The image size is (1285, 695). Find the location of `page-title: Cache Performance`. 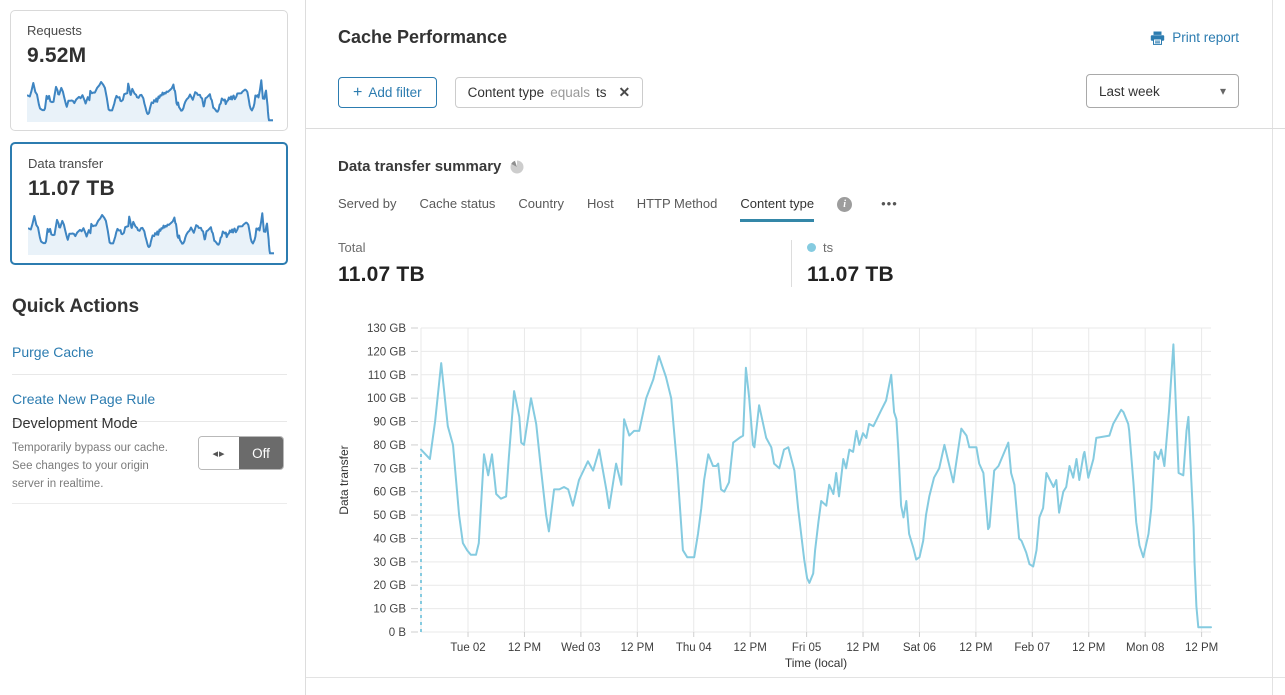

page-title: Cache Performance is located at coordinates (423, 37).